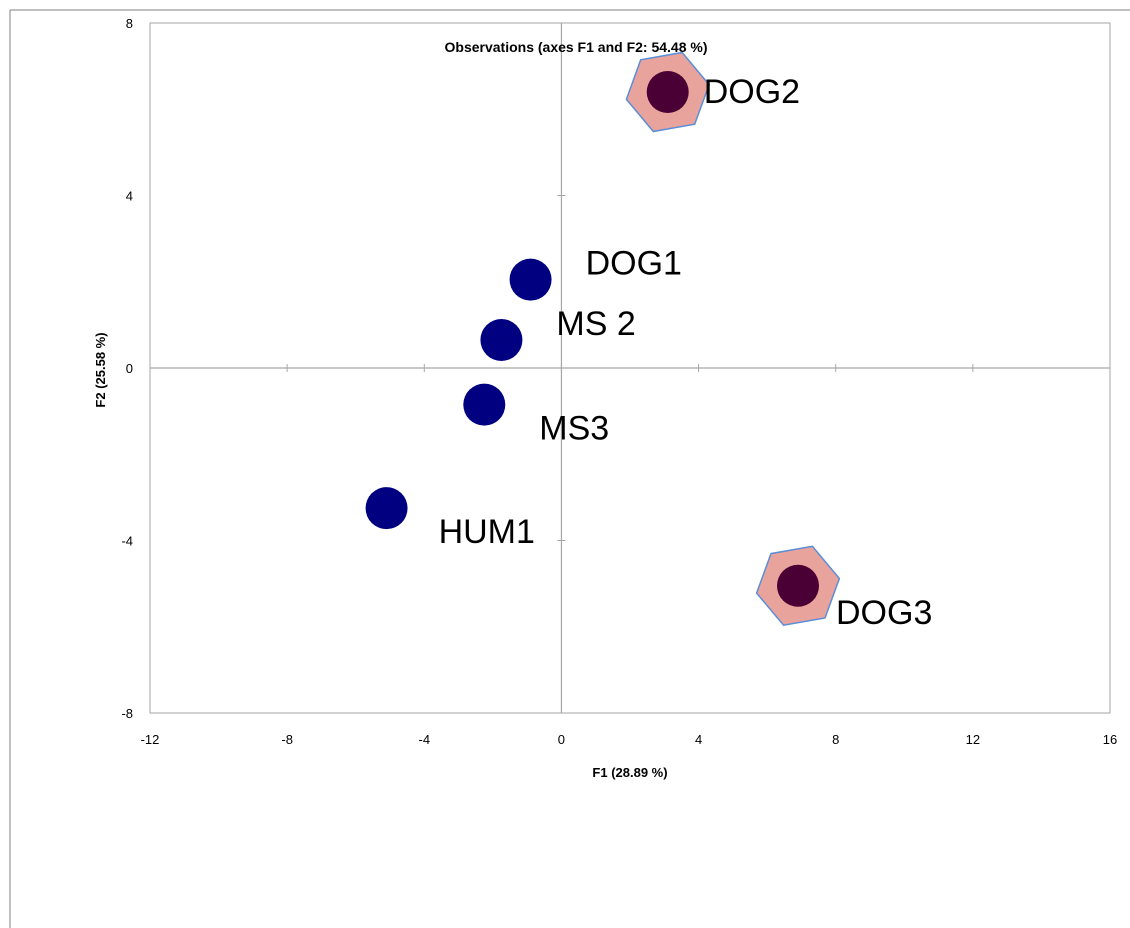 Image resolution: width=1130 pixels, height=928 pixels. Describe the element at coordinates (150, 739) in the screenshot. I see `x-tick-label: -12` at that location.